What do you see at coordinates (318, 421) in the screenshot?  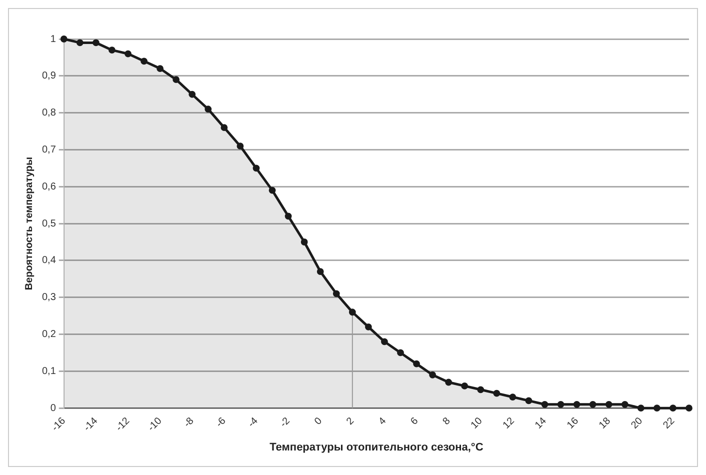 I see `x-tick-label: 0` at bounding box center [318, 421].